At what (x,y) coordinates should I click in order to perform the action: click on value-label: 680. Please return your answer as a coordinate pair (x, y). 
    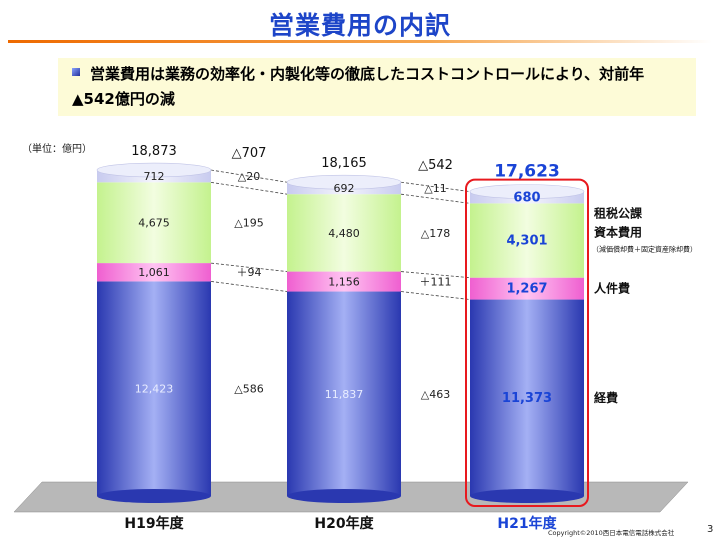
    Looking at the image, I should click on (526, 197).